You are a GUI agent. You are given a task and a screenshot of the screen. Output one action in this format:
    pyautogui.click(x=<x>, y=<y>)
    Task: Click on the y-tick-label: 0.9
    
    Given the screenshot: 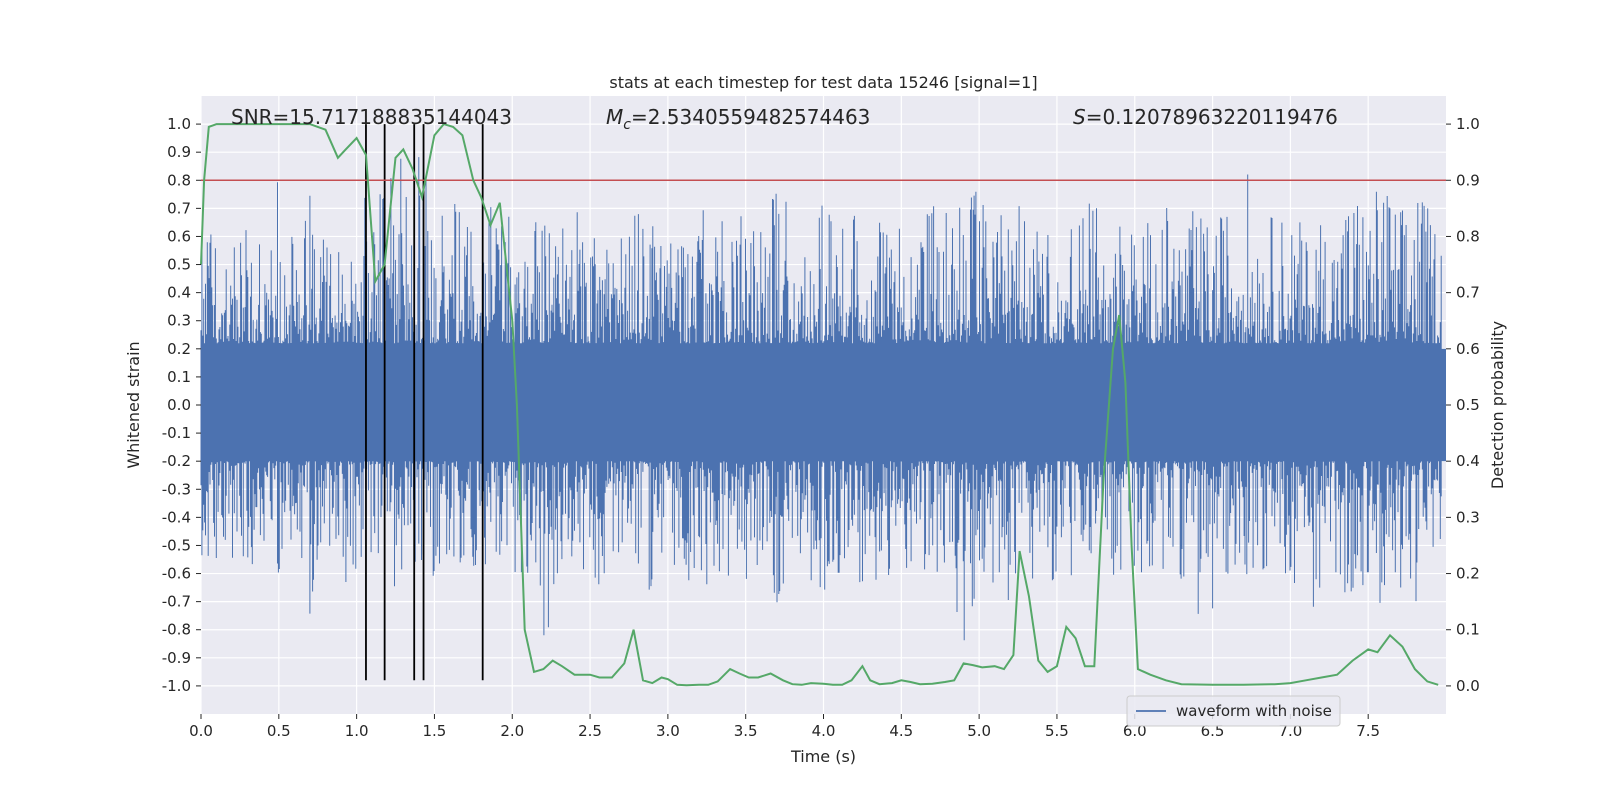 What is the action you would take?
    pyautogui.click(x=179, y=152)
    